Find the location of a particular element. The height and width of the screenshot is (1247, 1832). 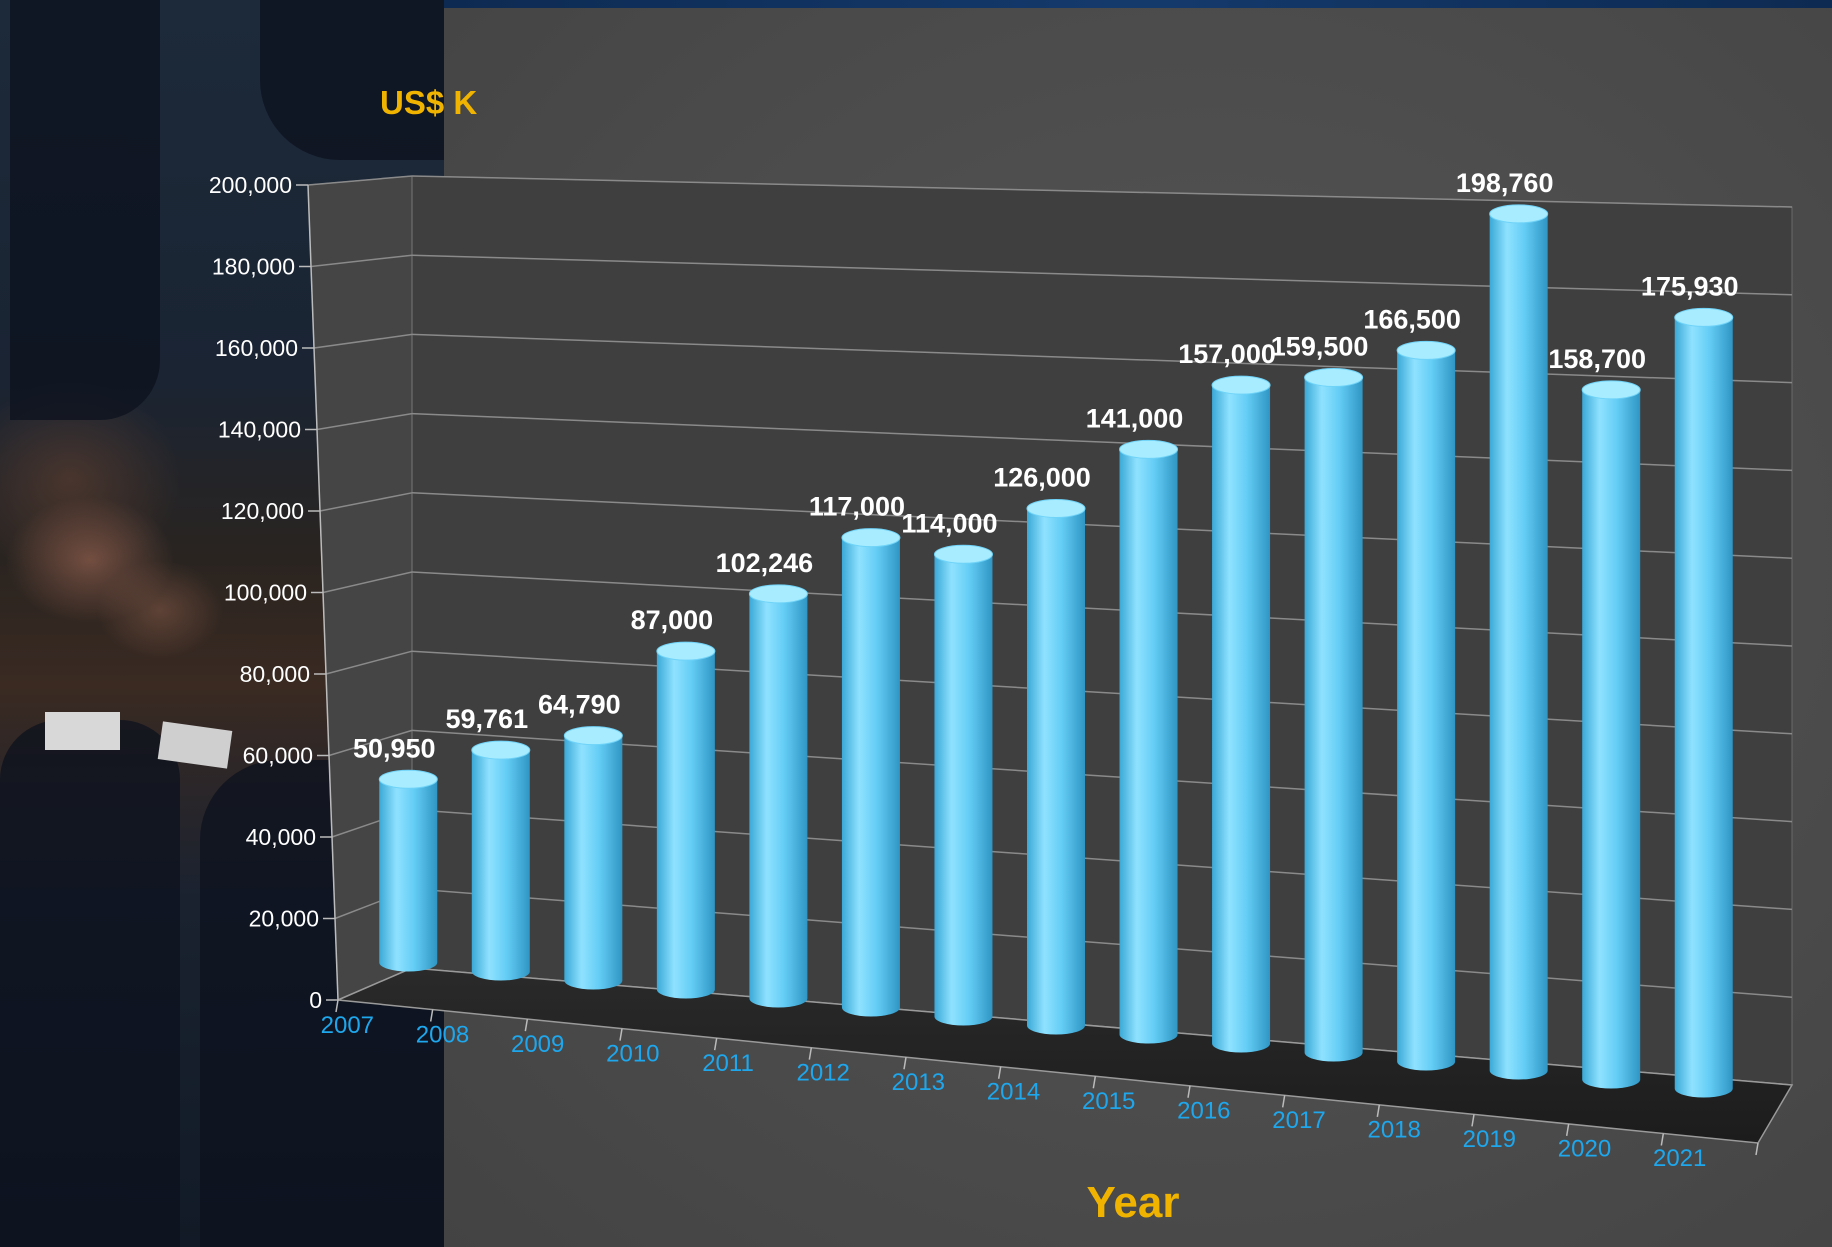

x-tick-label: 2018 is located at coordinates (1393, 1130).